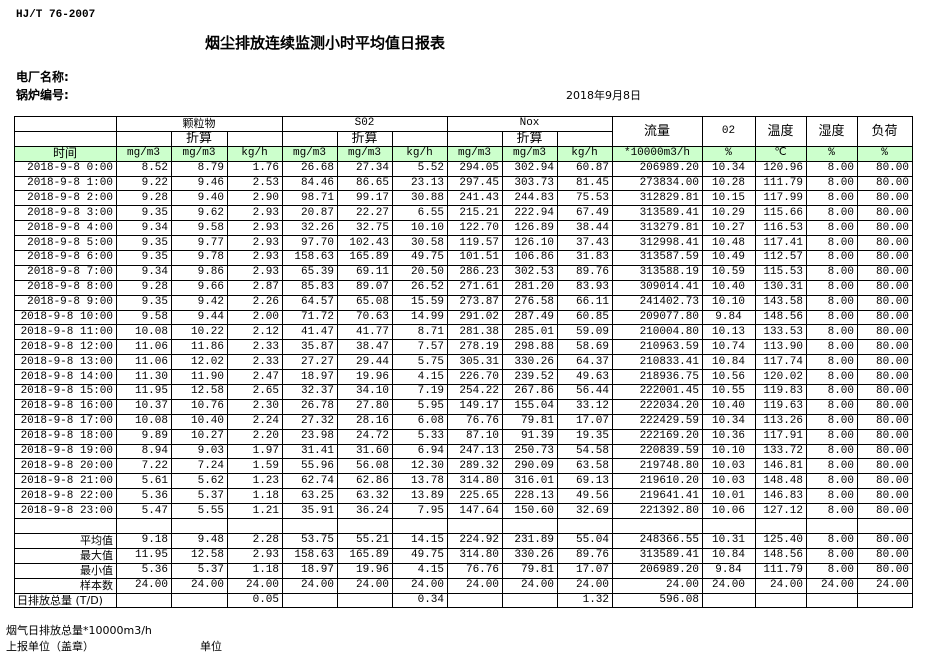 This screenshot has height=657, width=936. I want to click on value-cell: 35.87, so click(310, 347).